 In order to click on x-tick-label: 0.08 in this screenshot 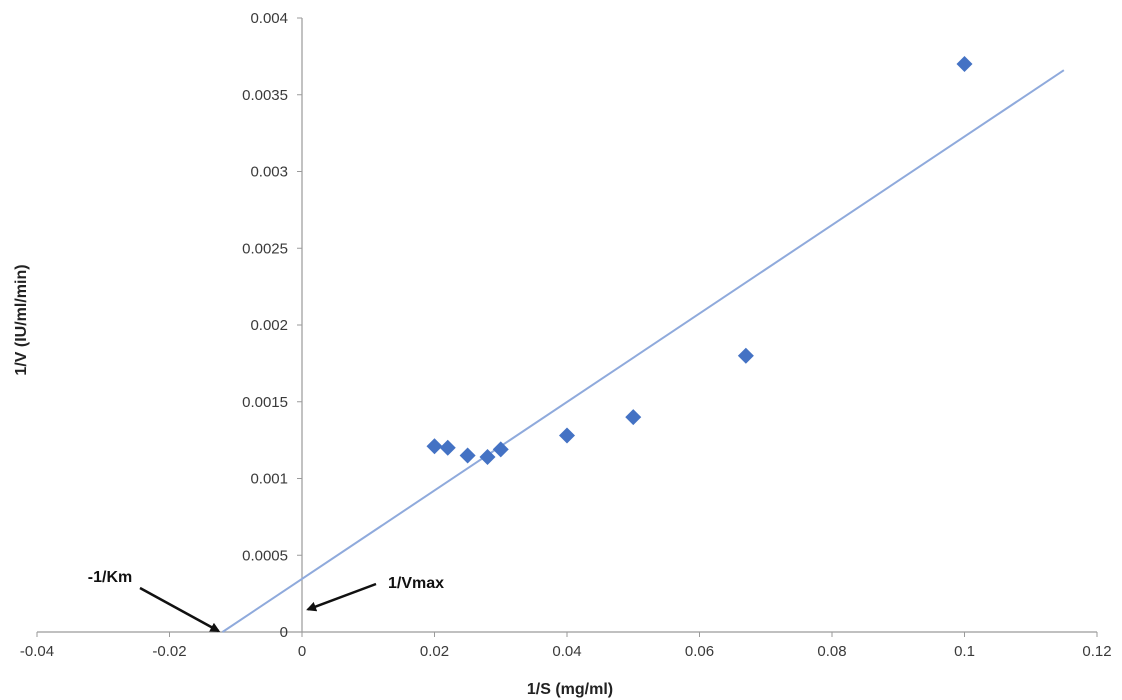, I will do `click(831, 651)`.